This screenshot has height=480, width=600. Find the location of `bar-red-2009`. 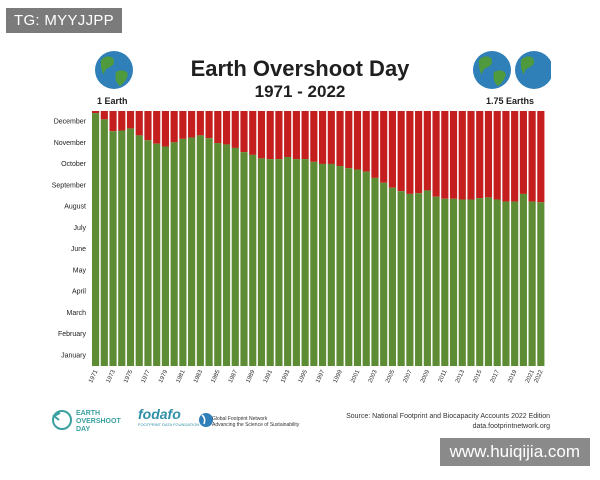

bar-red-2009 is located at coordinates (427, 151).